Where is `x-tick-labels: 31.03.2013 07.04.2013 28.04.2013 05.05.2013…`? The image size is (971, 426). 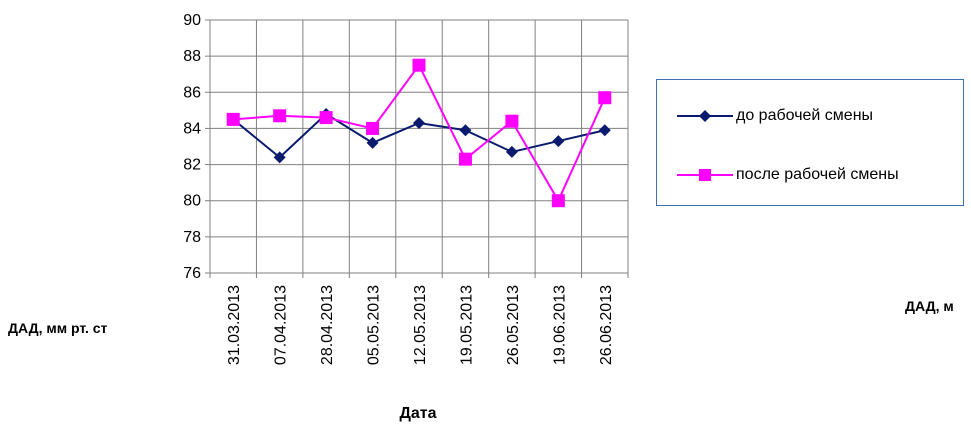
x-tick-labels: 31.03.2013 07.04.2013 28.04.2013 05.05.2013… is located at coordinates (420, 325).